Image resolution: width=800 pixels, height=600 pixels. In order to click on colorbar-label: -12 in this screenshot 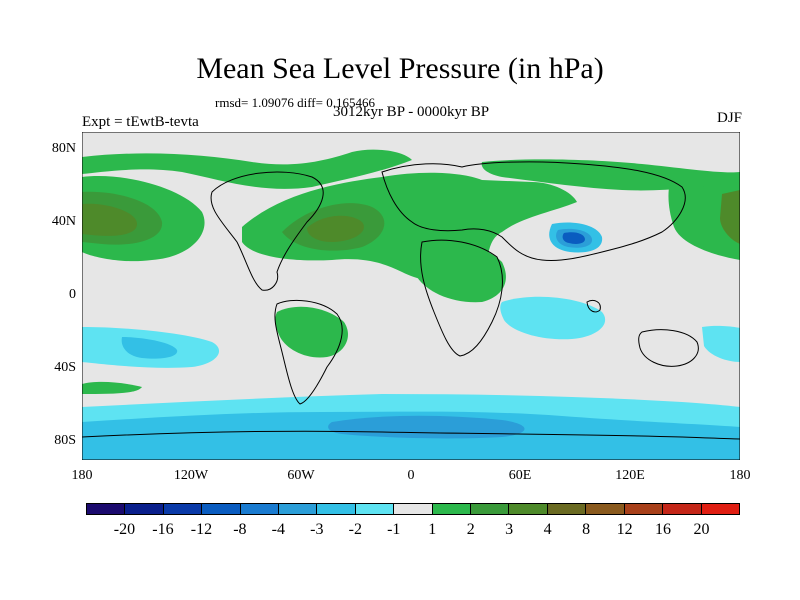, I will do `click(201, 529)`.